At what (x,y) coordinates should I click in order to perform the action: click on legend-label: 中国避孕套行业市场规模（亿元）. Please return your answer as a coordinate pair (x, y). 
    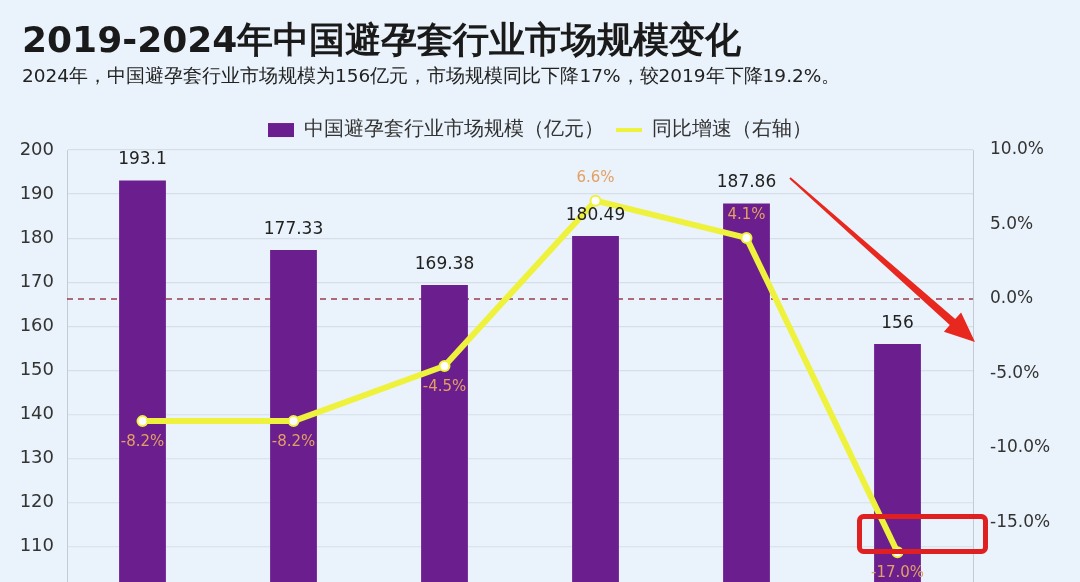
    Looking at the image, I should click on (454, 128).